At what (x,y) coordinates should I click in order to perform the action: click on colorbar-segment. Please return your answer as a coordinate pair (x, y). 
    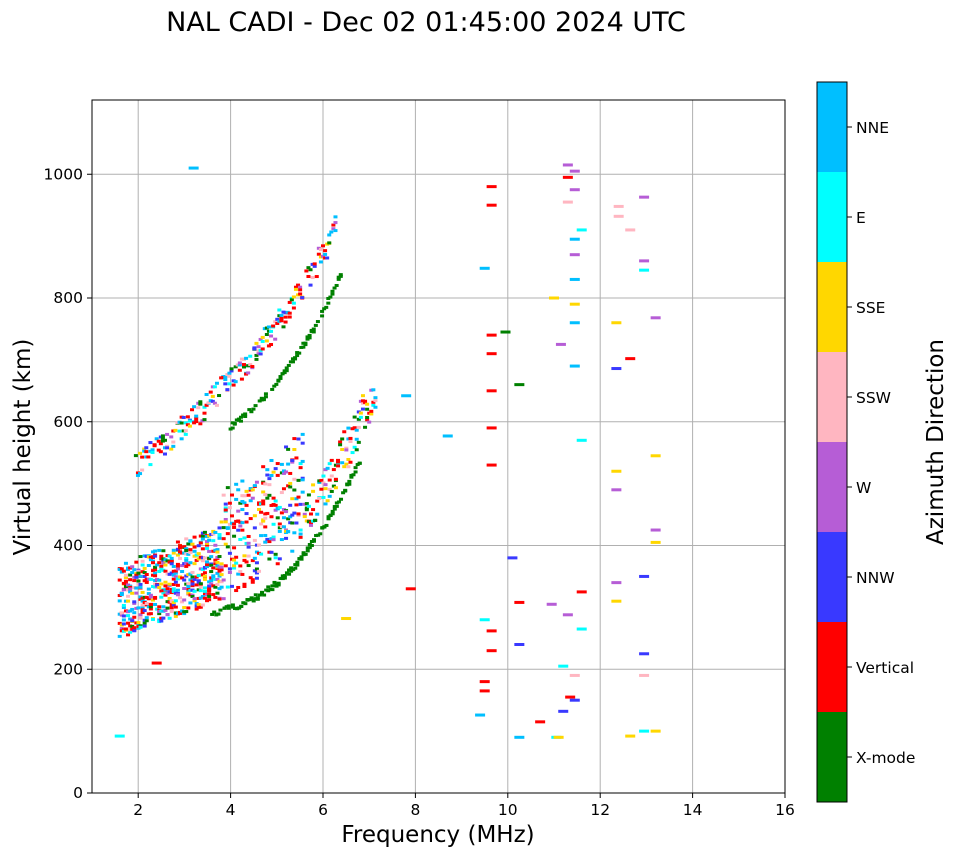
    Looking at the image, I should click on (832, 127).